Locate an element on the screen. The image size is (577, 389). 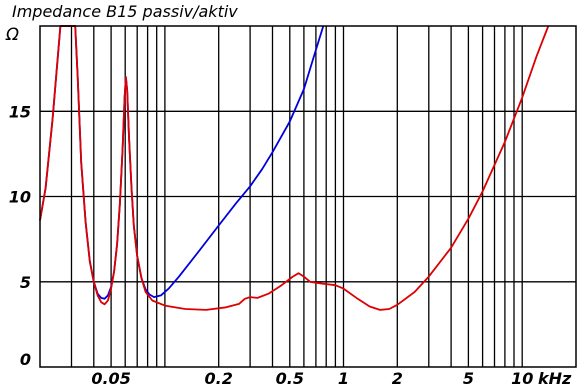
y-unit-label: Ω is located at coordinates (12, 35).